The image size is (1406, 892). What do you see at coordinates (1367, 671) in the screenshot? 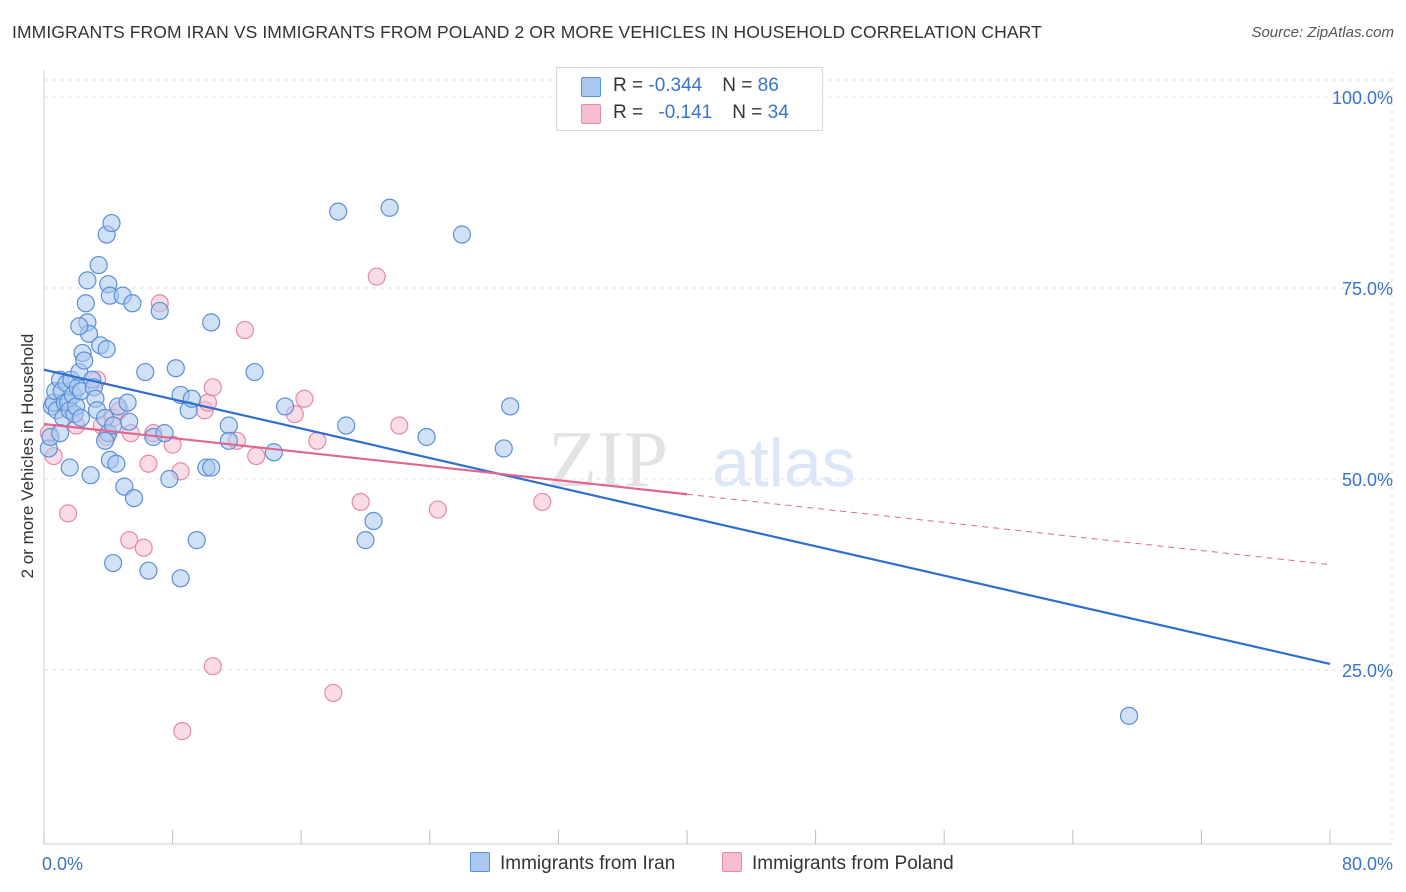
I see `y-tick-label: 25.0%` at bounding box center [1367, 671].